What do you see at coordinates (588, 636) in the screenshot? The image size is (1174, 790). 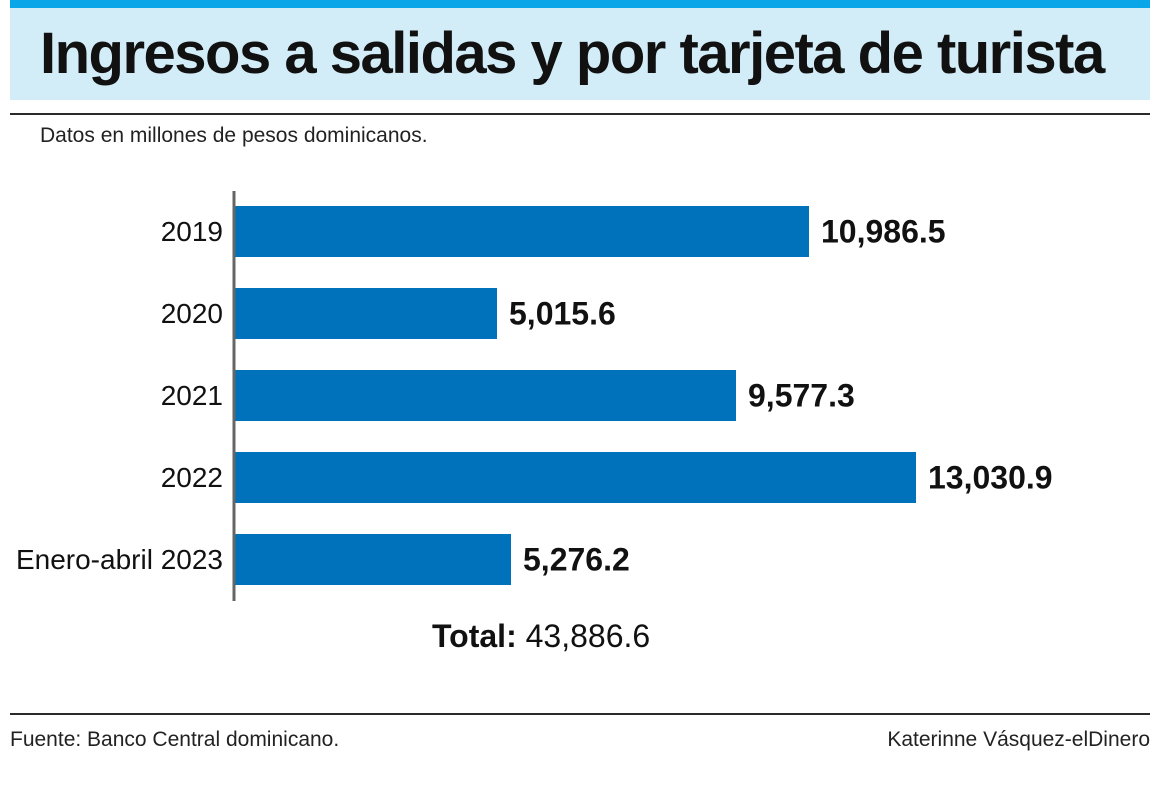 I see `total-value: 43,886.6` at bounding box center [588, 636].